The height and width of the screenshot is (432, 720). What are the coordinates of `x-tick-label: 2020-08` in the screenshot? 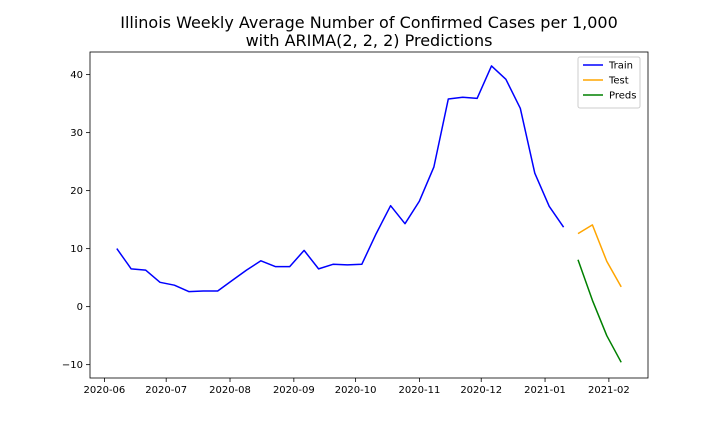 It's located at (230, 390).